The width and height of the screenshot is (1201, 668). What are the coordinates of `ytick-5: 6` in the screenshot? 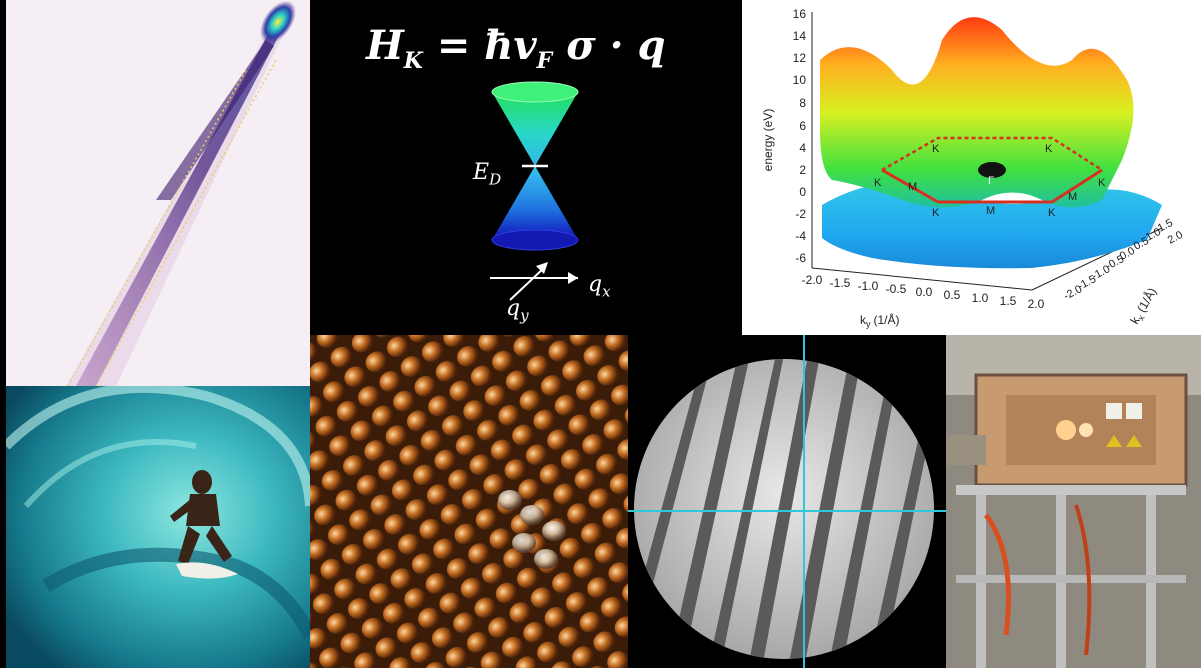 It's located at (802, 126).